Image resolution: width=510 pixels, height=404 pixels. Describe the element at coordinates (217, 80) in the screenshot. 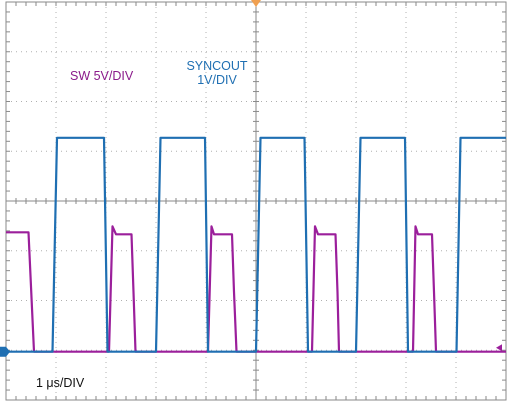

I see `syncout-scale-label: 1V/DIV` at that location.